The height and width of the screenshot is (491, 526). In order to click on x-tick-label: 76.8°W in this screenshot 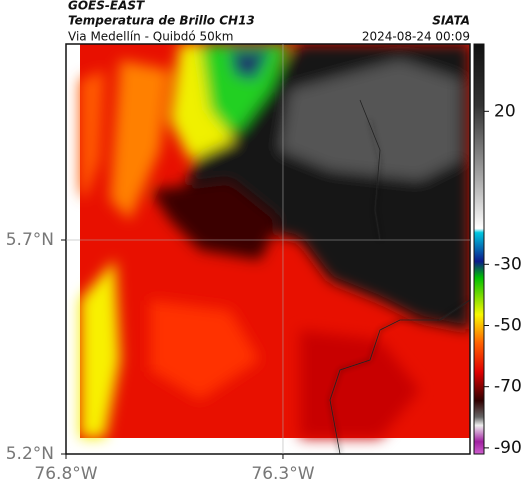, I will do `click(65, 474)`.